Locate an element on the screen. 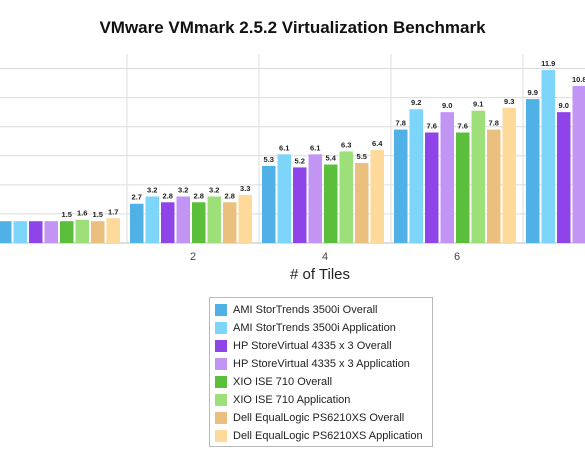 The width and height of the screenshot is (585, 475). data-label: 9.9 is located at coordinates (533, 92).